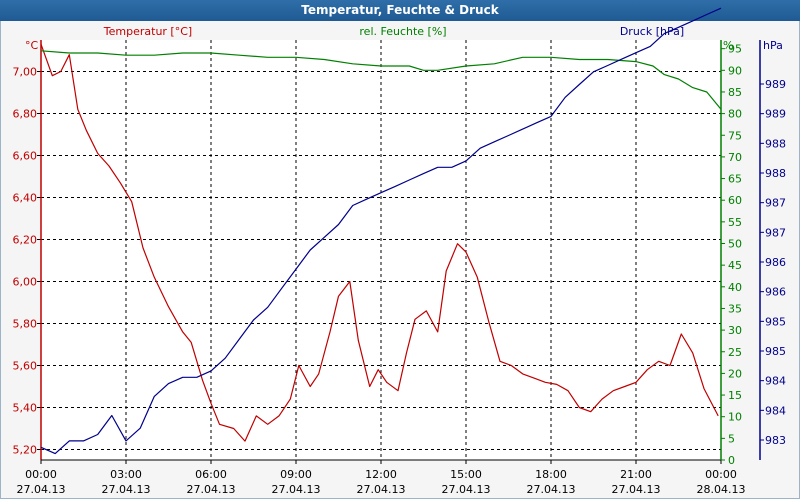 The height and width of the screenshot is (500, 800). Describe the element at coordinates (211, 474) in the screenshot. I see `x-tick-label-time: 06:00` at that location.